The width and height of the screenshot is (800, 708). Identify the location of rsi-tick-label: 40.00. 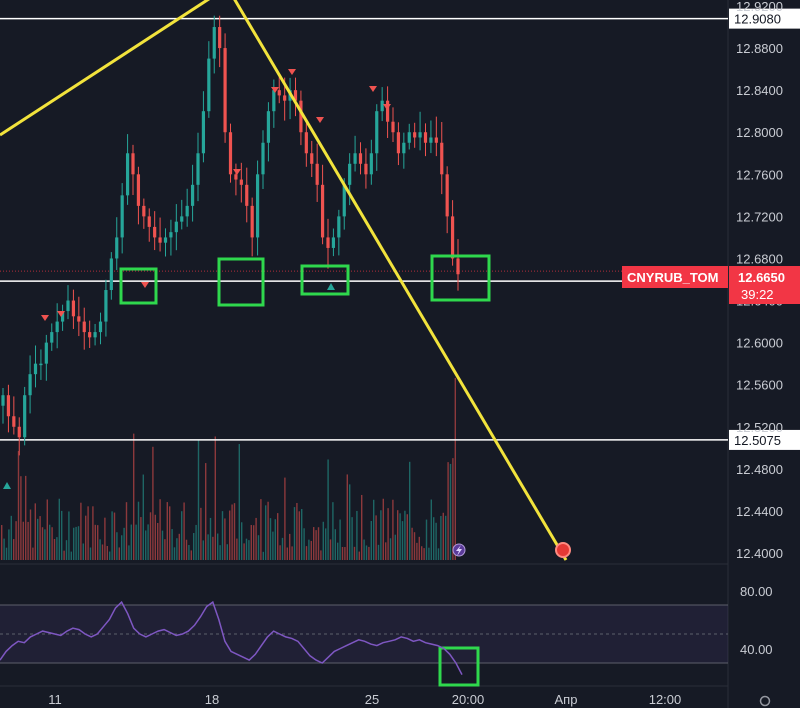
(756, 649).